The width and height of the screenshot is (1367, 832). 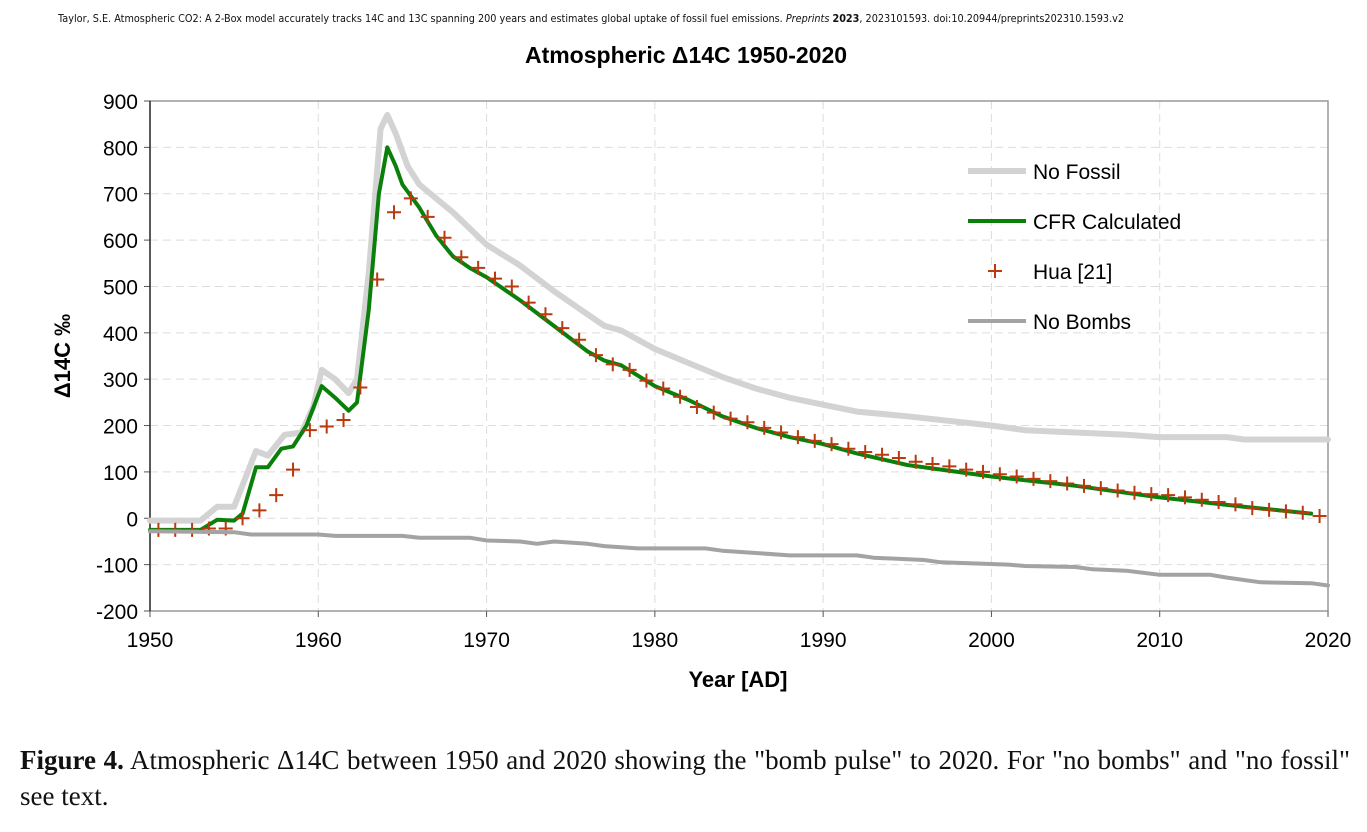 I want to click on y-tick-label: -100, so click(x=117, y=566).